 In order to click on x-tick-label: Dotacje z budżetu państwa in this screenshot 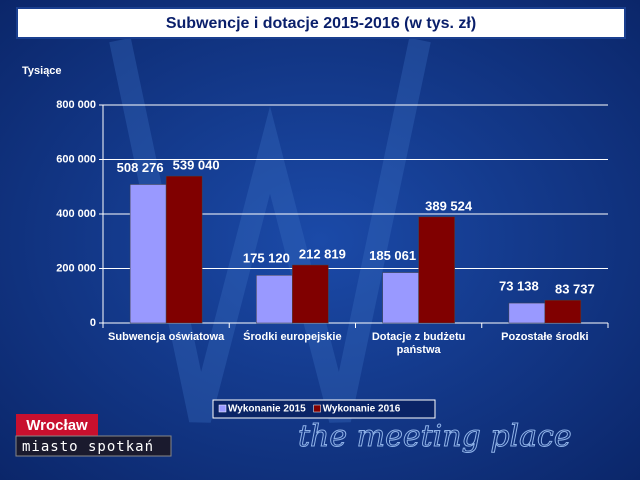, I will do `click(419, 343)`.